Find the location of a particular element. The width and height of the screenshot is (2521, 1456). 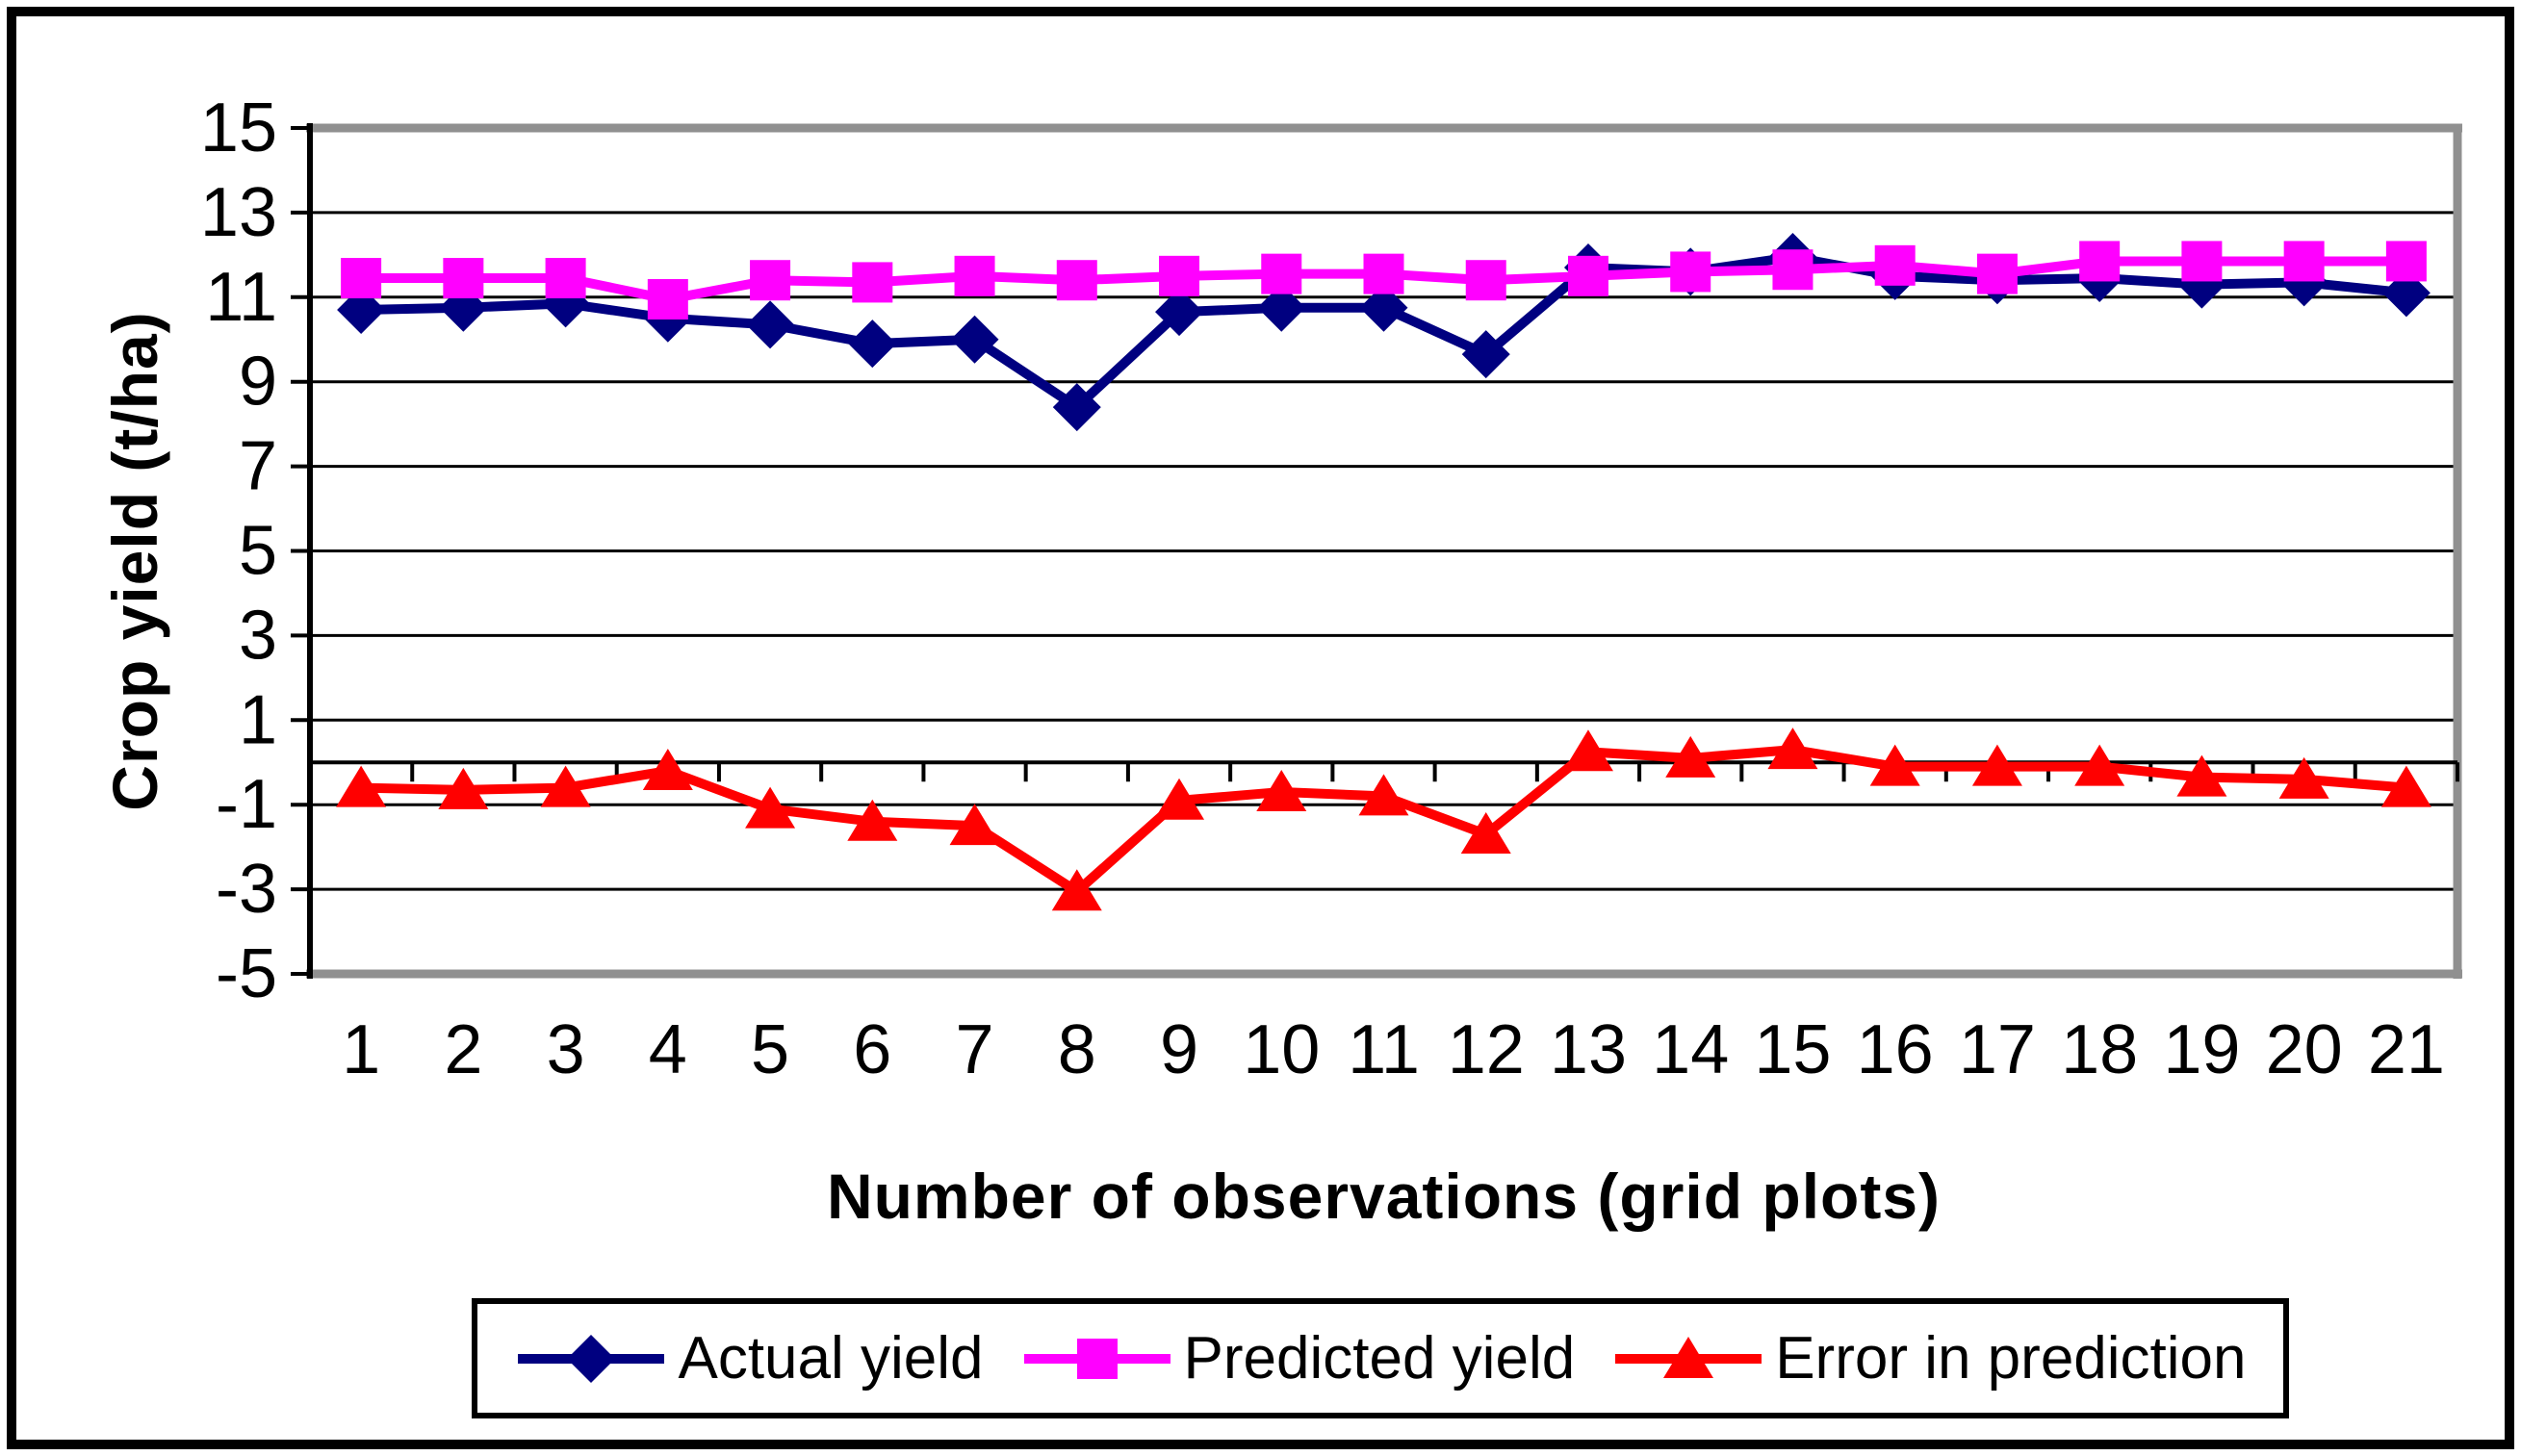

legend-label: Predicted yield is located at coordinates (1379, 1358).